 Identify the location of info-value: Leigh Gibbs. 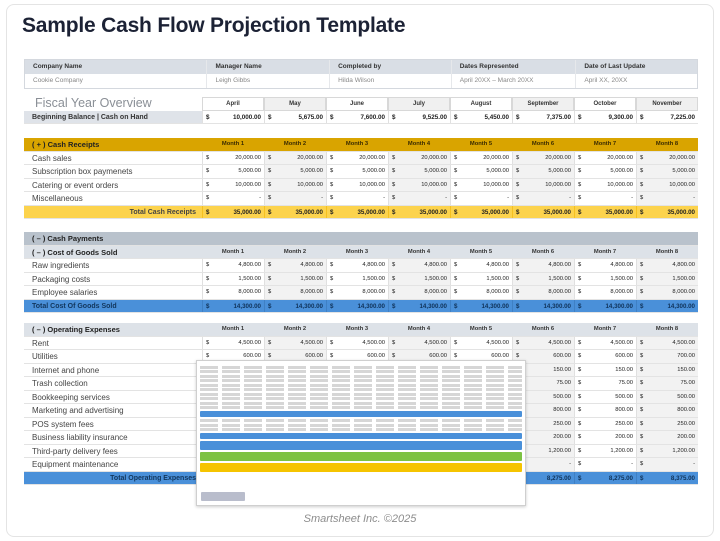
(269, 81).